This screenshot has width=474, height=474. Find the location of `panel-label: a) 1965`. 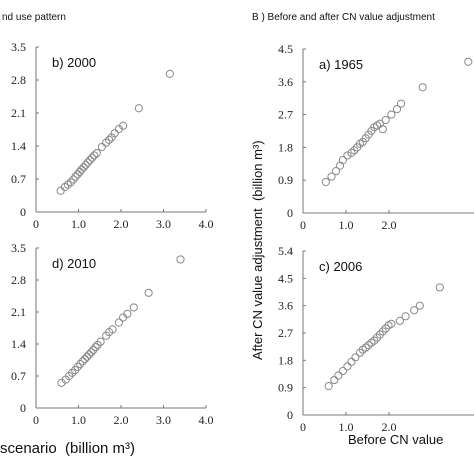

panel-label: a) 1965 is located at coordinates (341, 64).